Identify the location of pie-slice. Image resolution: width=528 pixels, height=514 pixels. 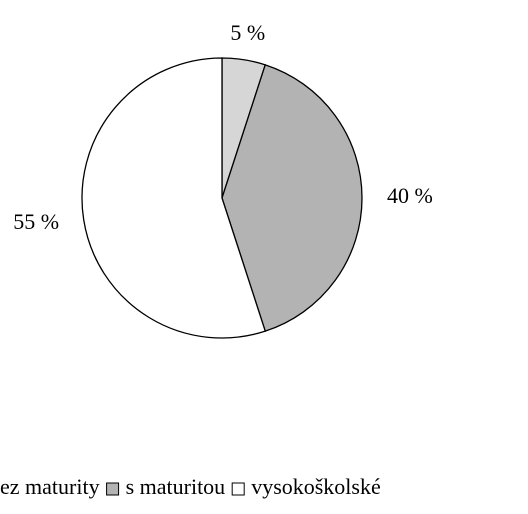
(292, 198).